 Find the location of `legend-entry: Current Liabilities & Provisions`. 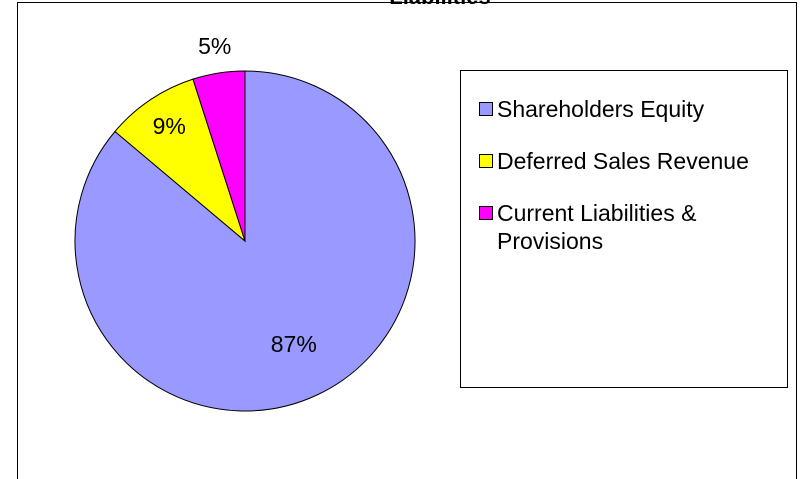

legend-entry: Current Liabilities & Provisions is located at coordinates (629, 227).